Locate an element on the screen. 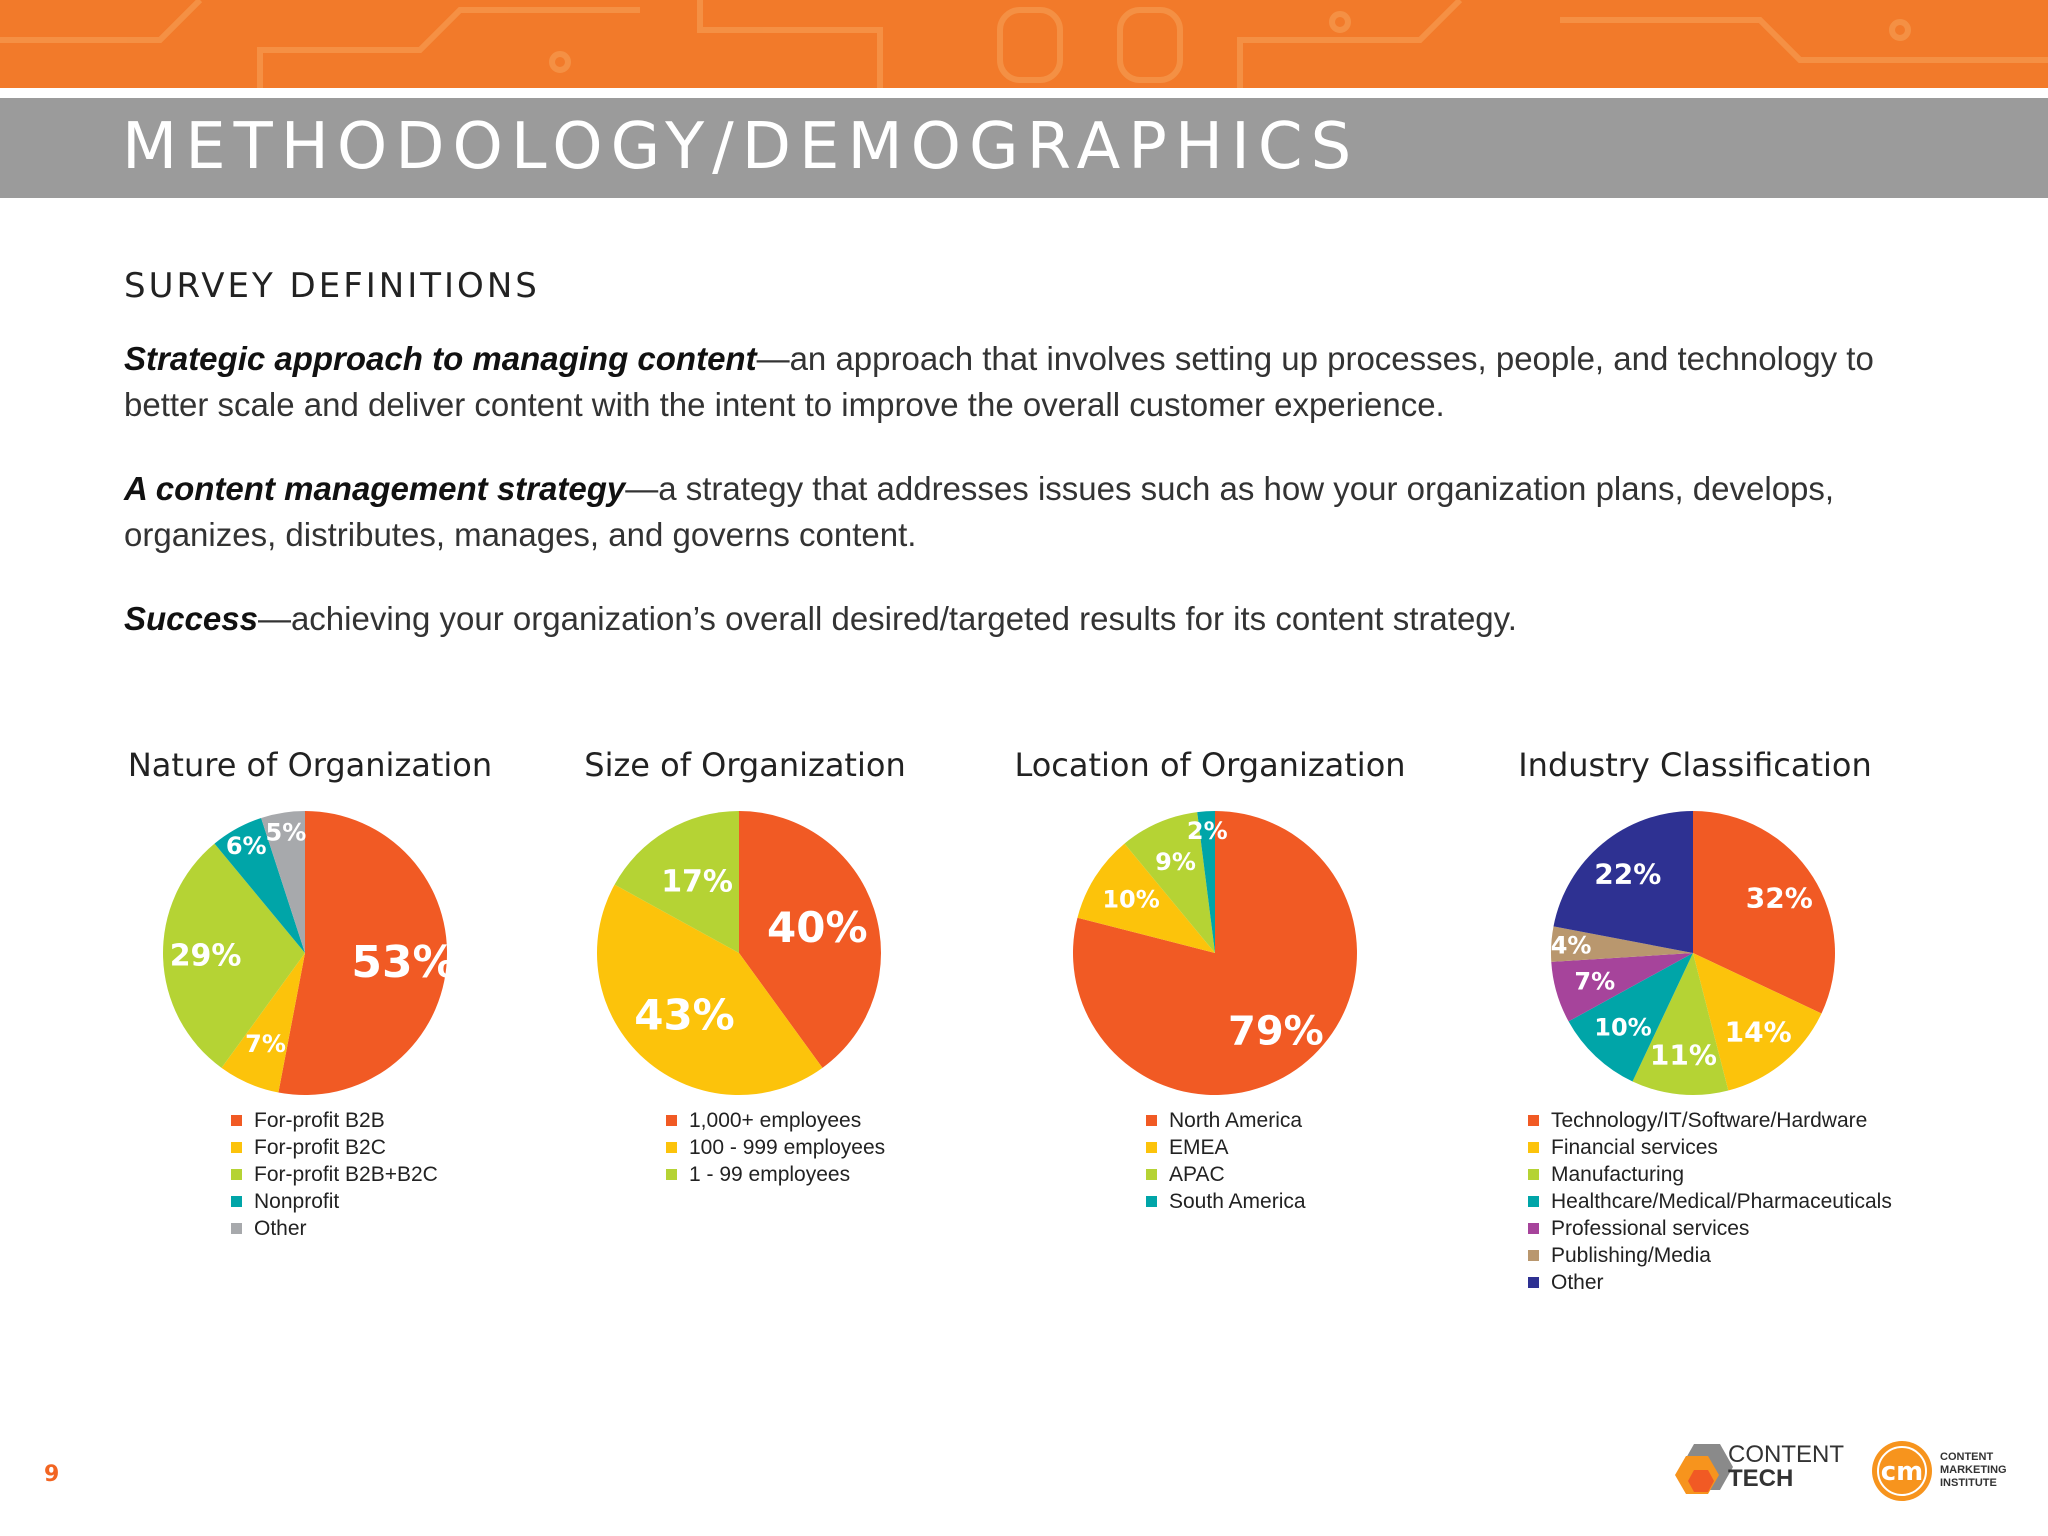 The image size is (2048, 1536). divider-strip is located at coordinates (1024, 93).